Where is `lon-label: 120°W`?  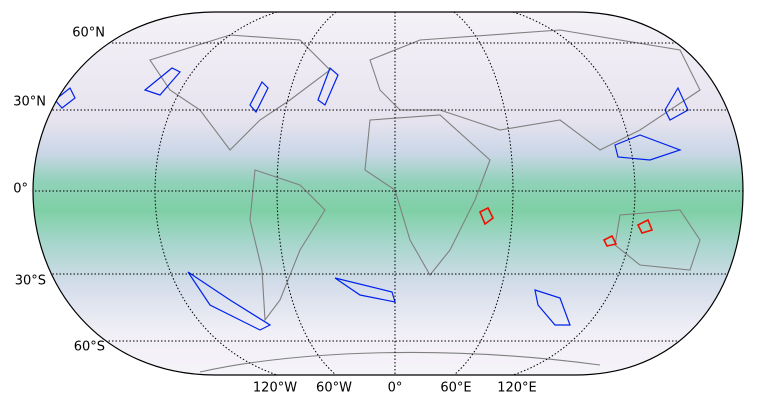
lon-label: 120°W is located at coordinates (275, 388).